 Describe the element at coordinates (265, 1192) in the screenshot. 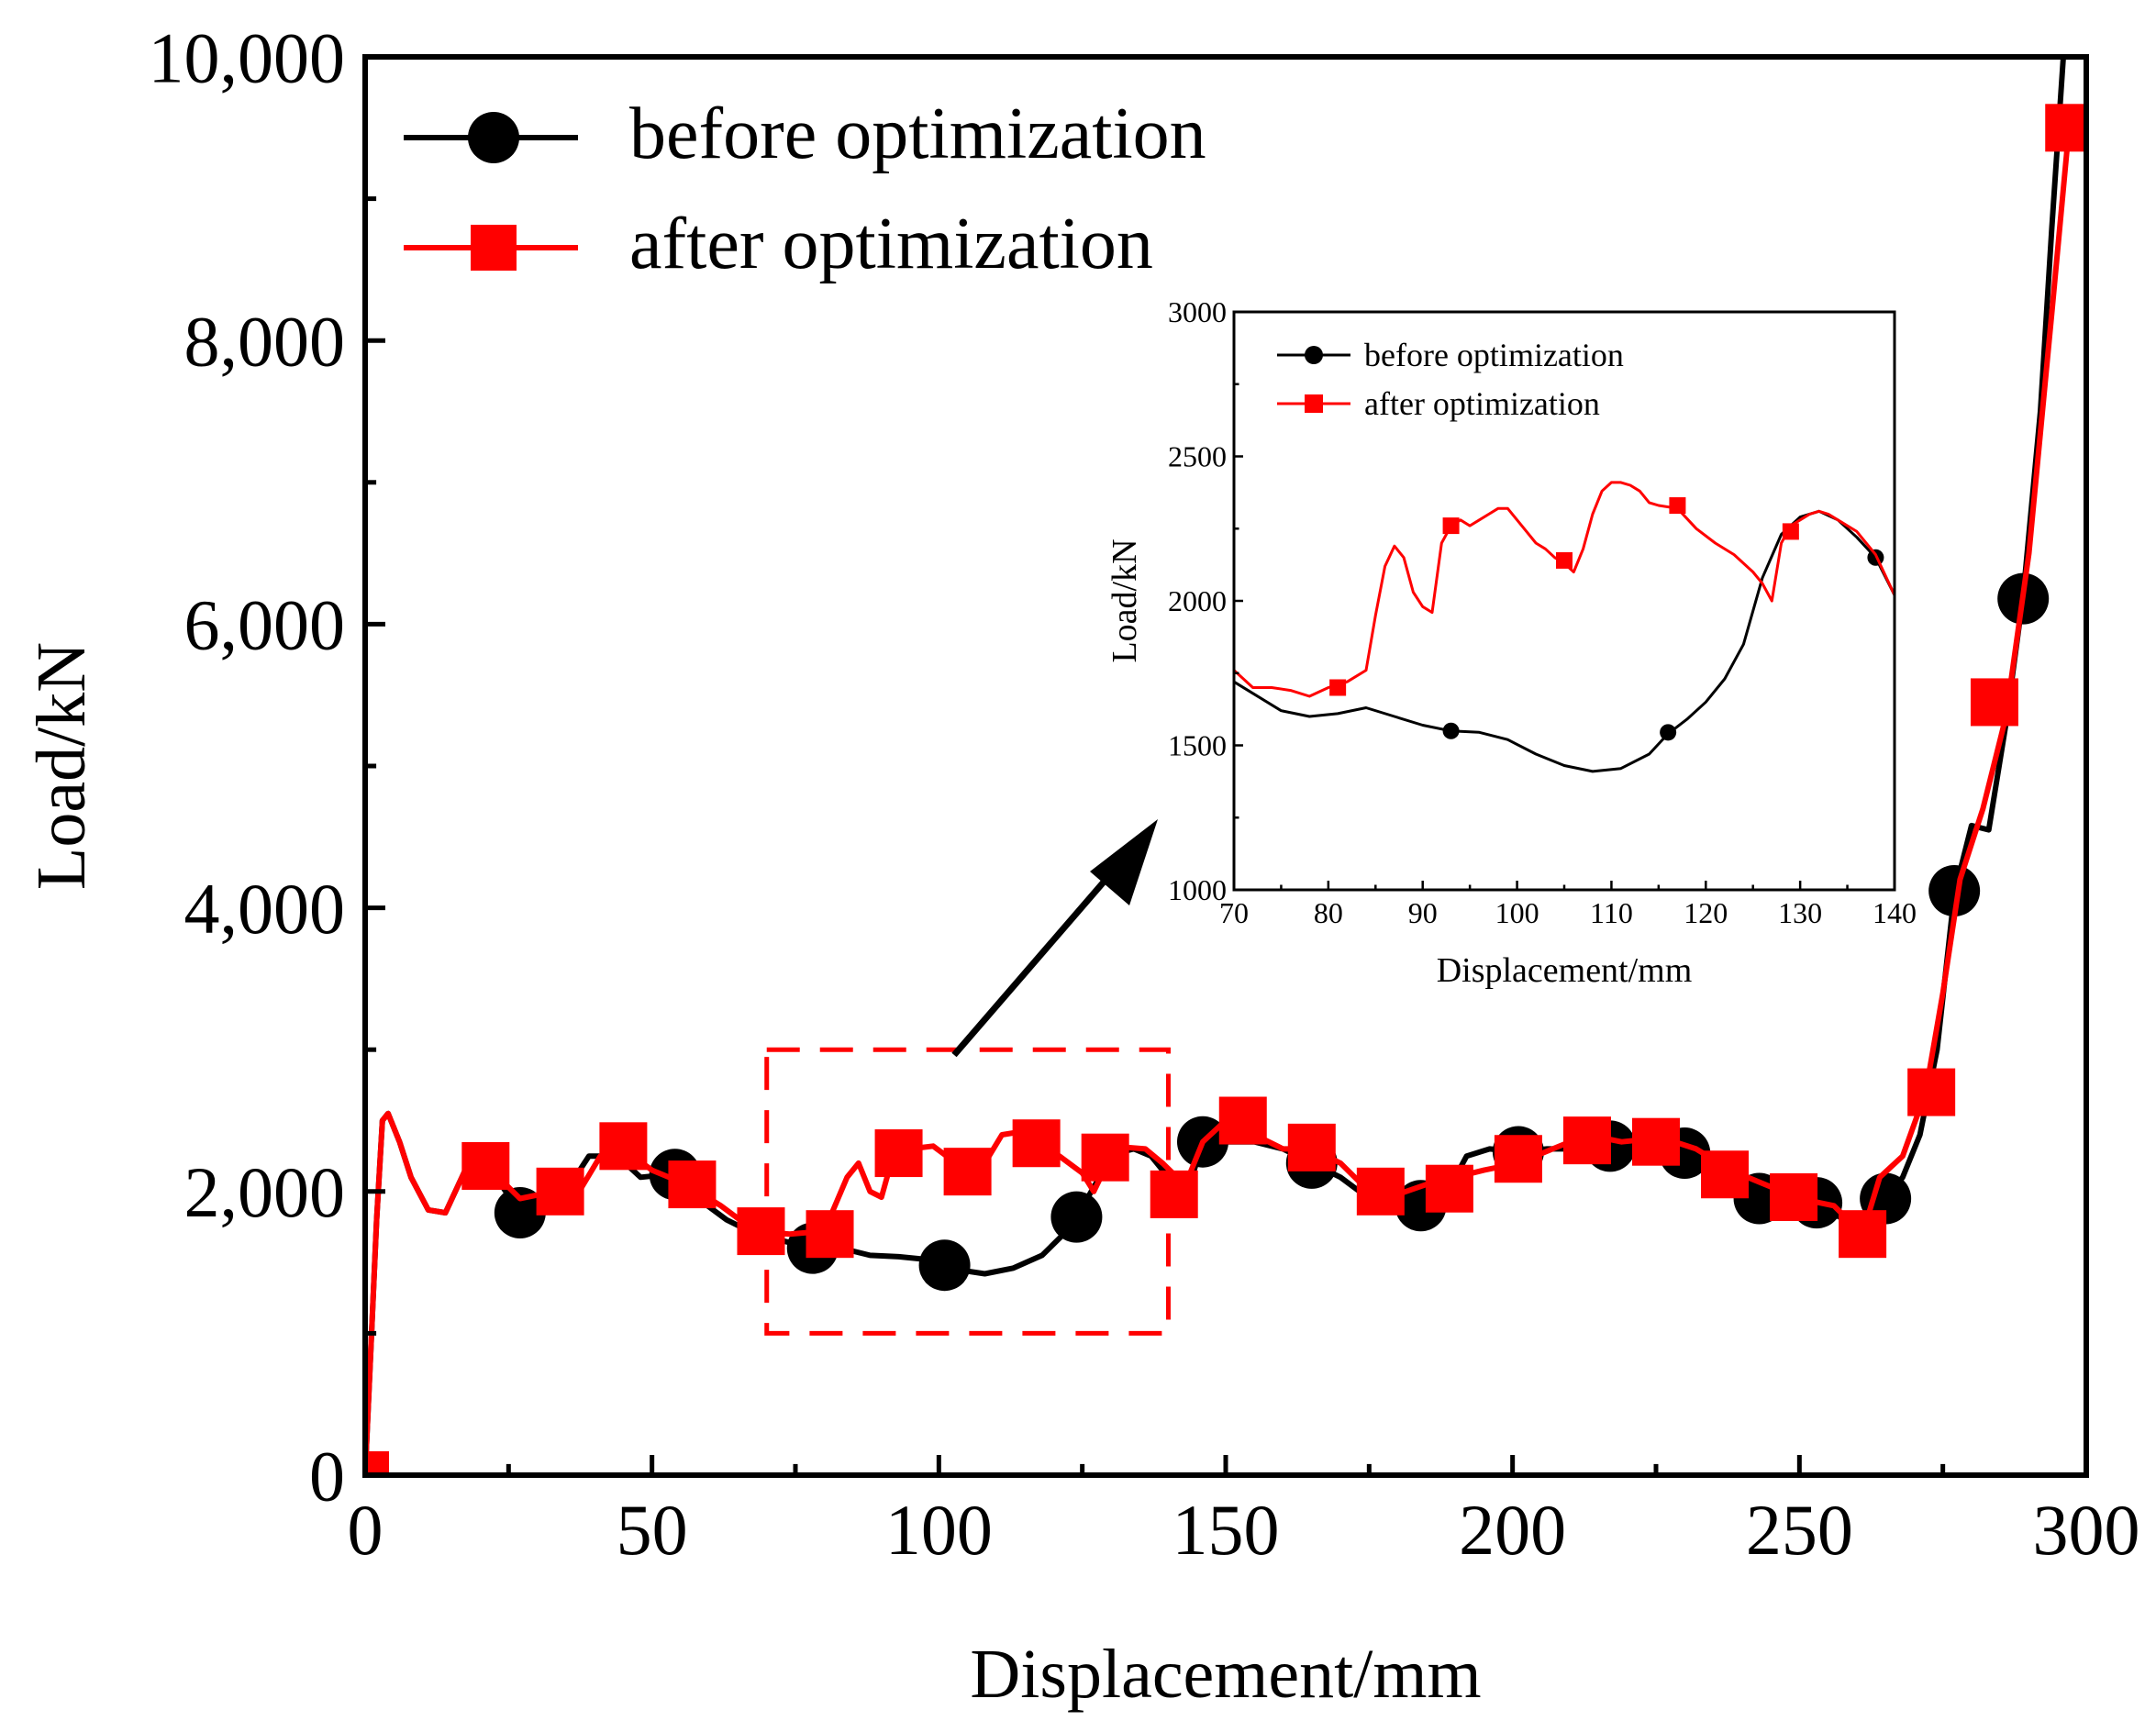

I see `y-tick-label: 2,000` at that location.